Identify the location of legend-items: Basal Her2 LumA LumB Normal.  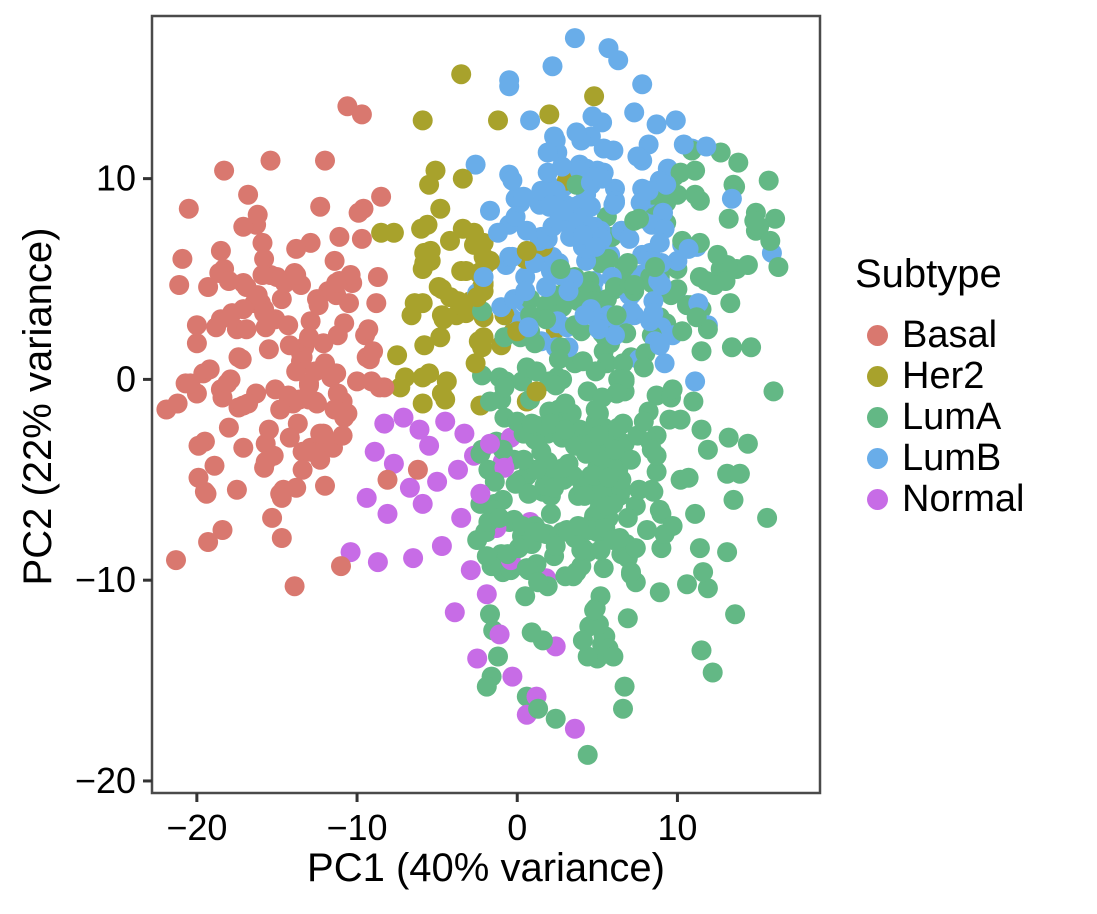
(934, 417).